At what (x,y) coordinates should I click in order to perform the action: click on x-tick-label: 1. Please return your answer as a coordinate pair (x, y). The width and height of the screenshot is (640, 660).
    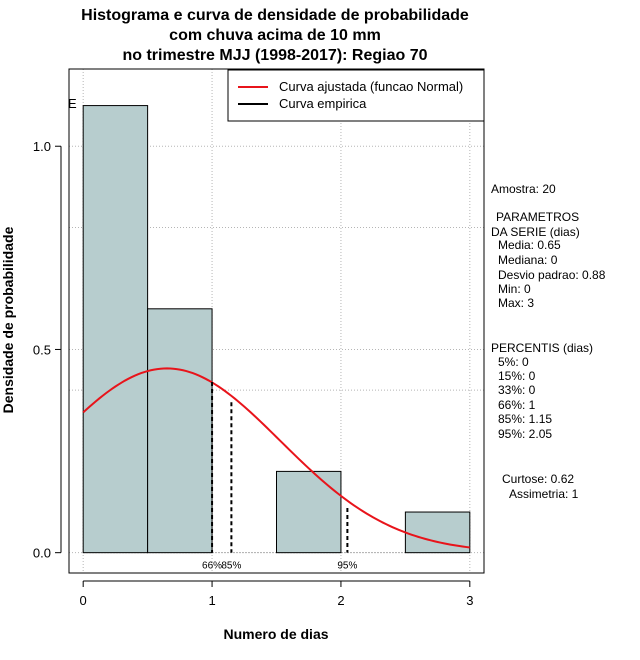
    Looking at the image, I should click on (211, 600).